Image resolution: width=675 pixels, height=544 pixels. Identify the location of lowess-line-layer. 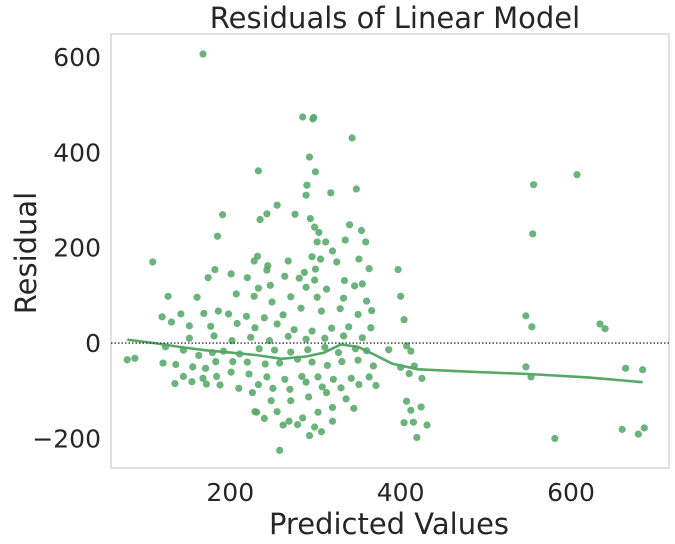
(385, 361).